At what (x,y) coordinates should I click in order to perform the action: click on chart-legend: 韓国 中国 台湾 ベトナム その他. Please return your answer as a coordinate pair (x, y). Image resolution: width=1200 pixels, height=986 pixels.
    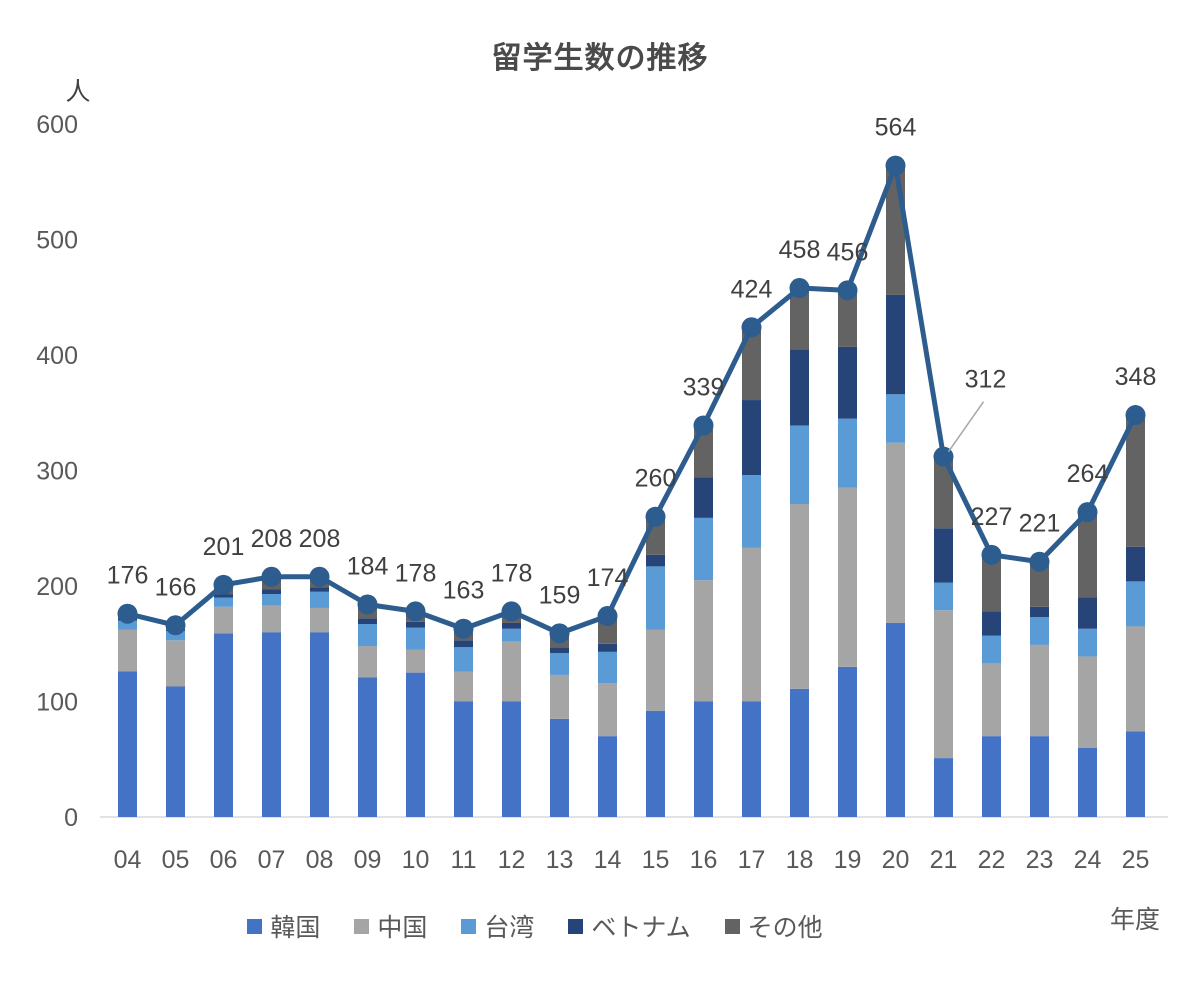
    Looking at the image, I should click on (535, 926).